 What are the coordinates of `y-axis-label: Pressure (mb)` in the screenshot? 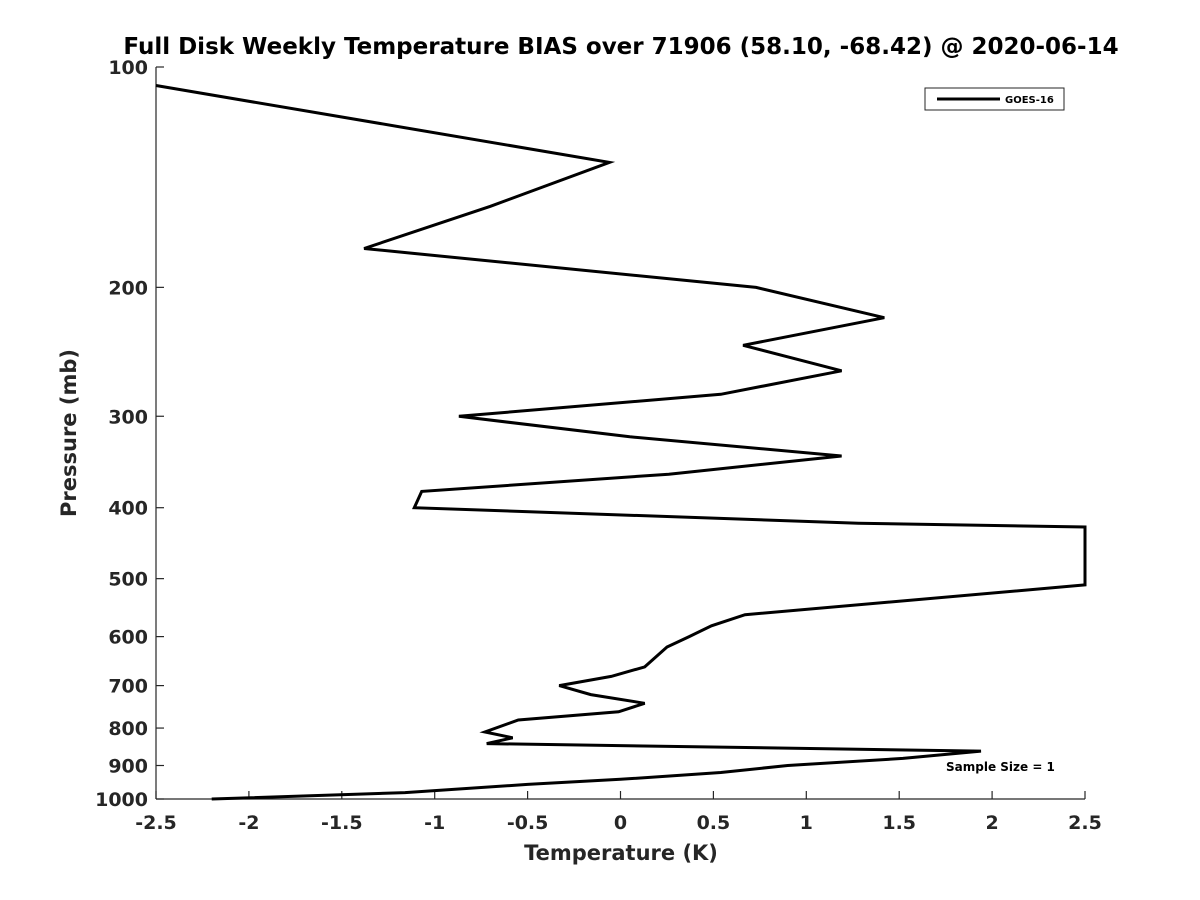 It's located at (69, 433).